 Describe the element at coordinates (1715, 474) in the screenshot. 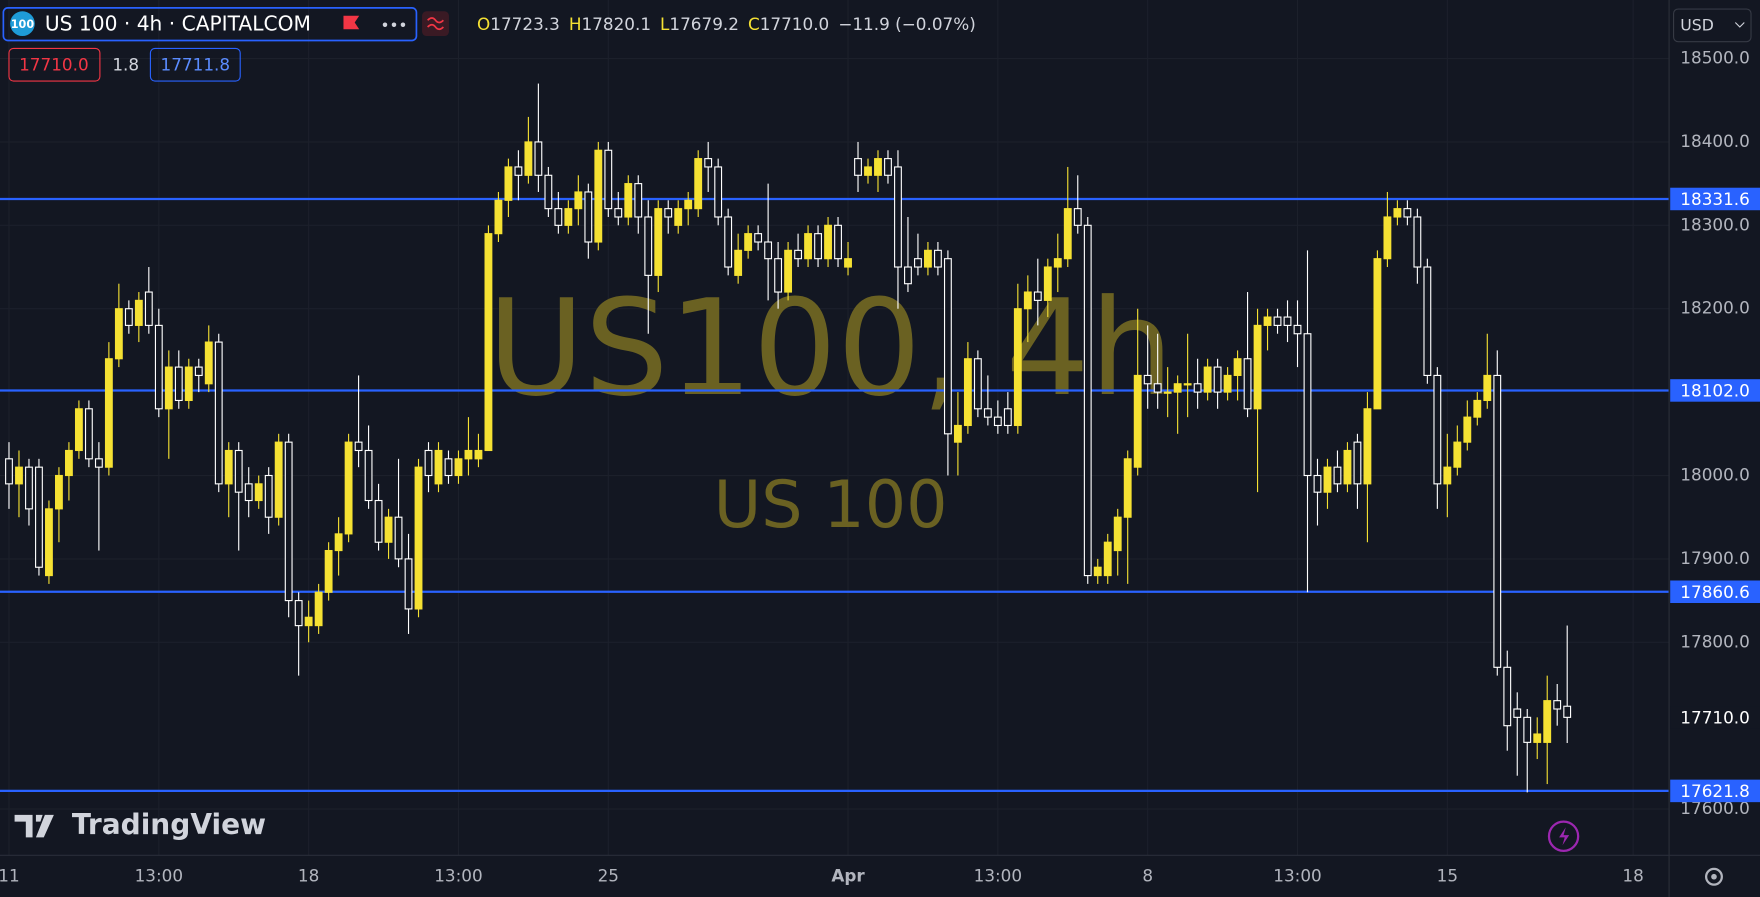

I see `y-tick-label: 18000.0` at that location.